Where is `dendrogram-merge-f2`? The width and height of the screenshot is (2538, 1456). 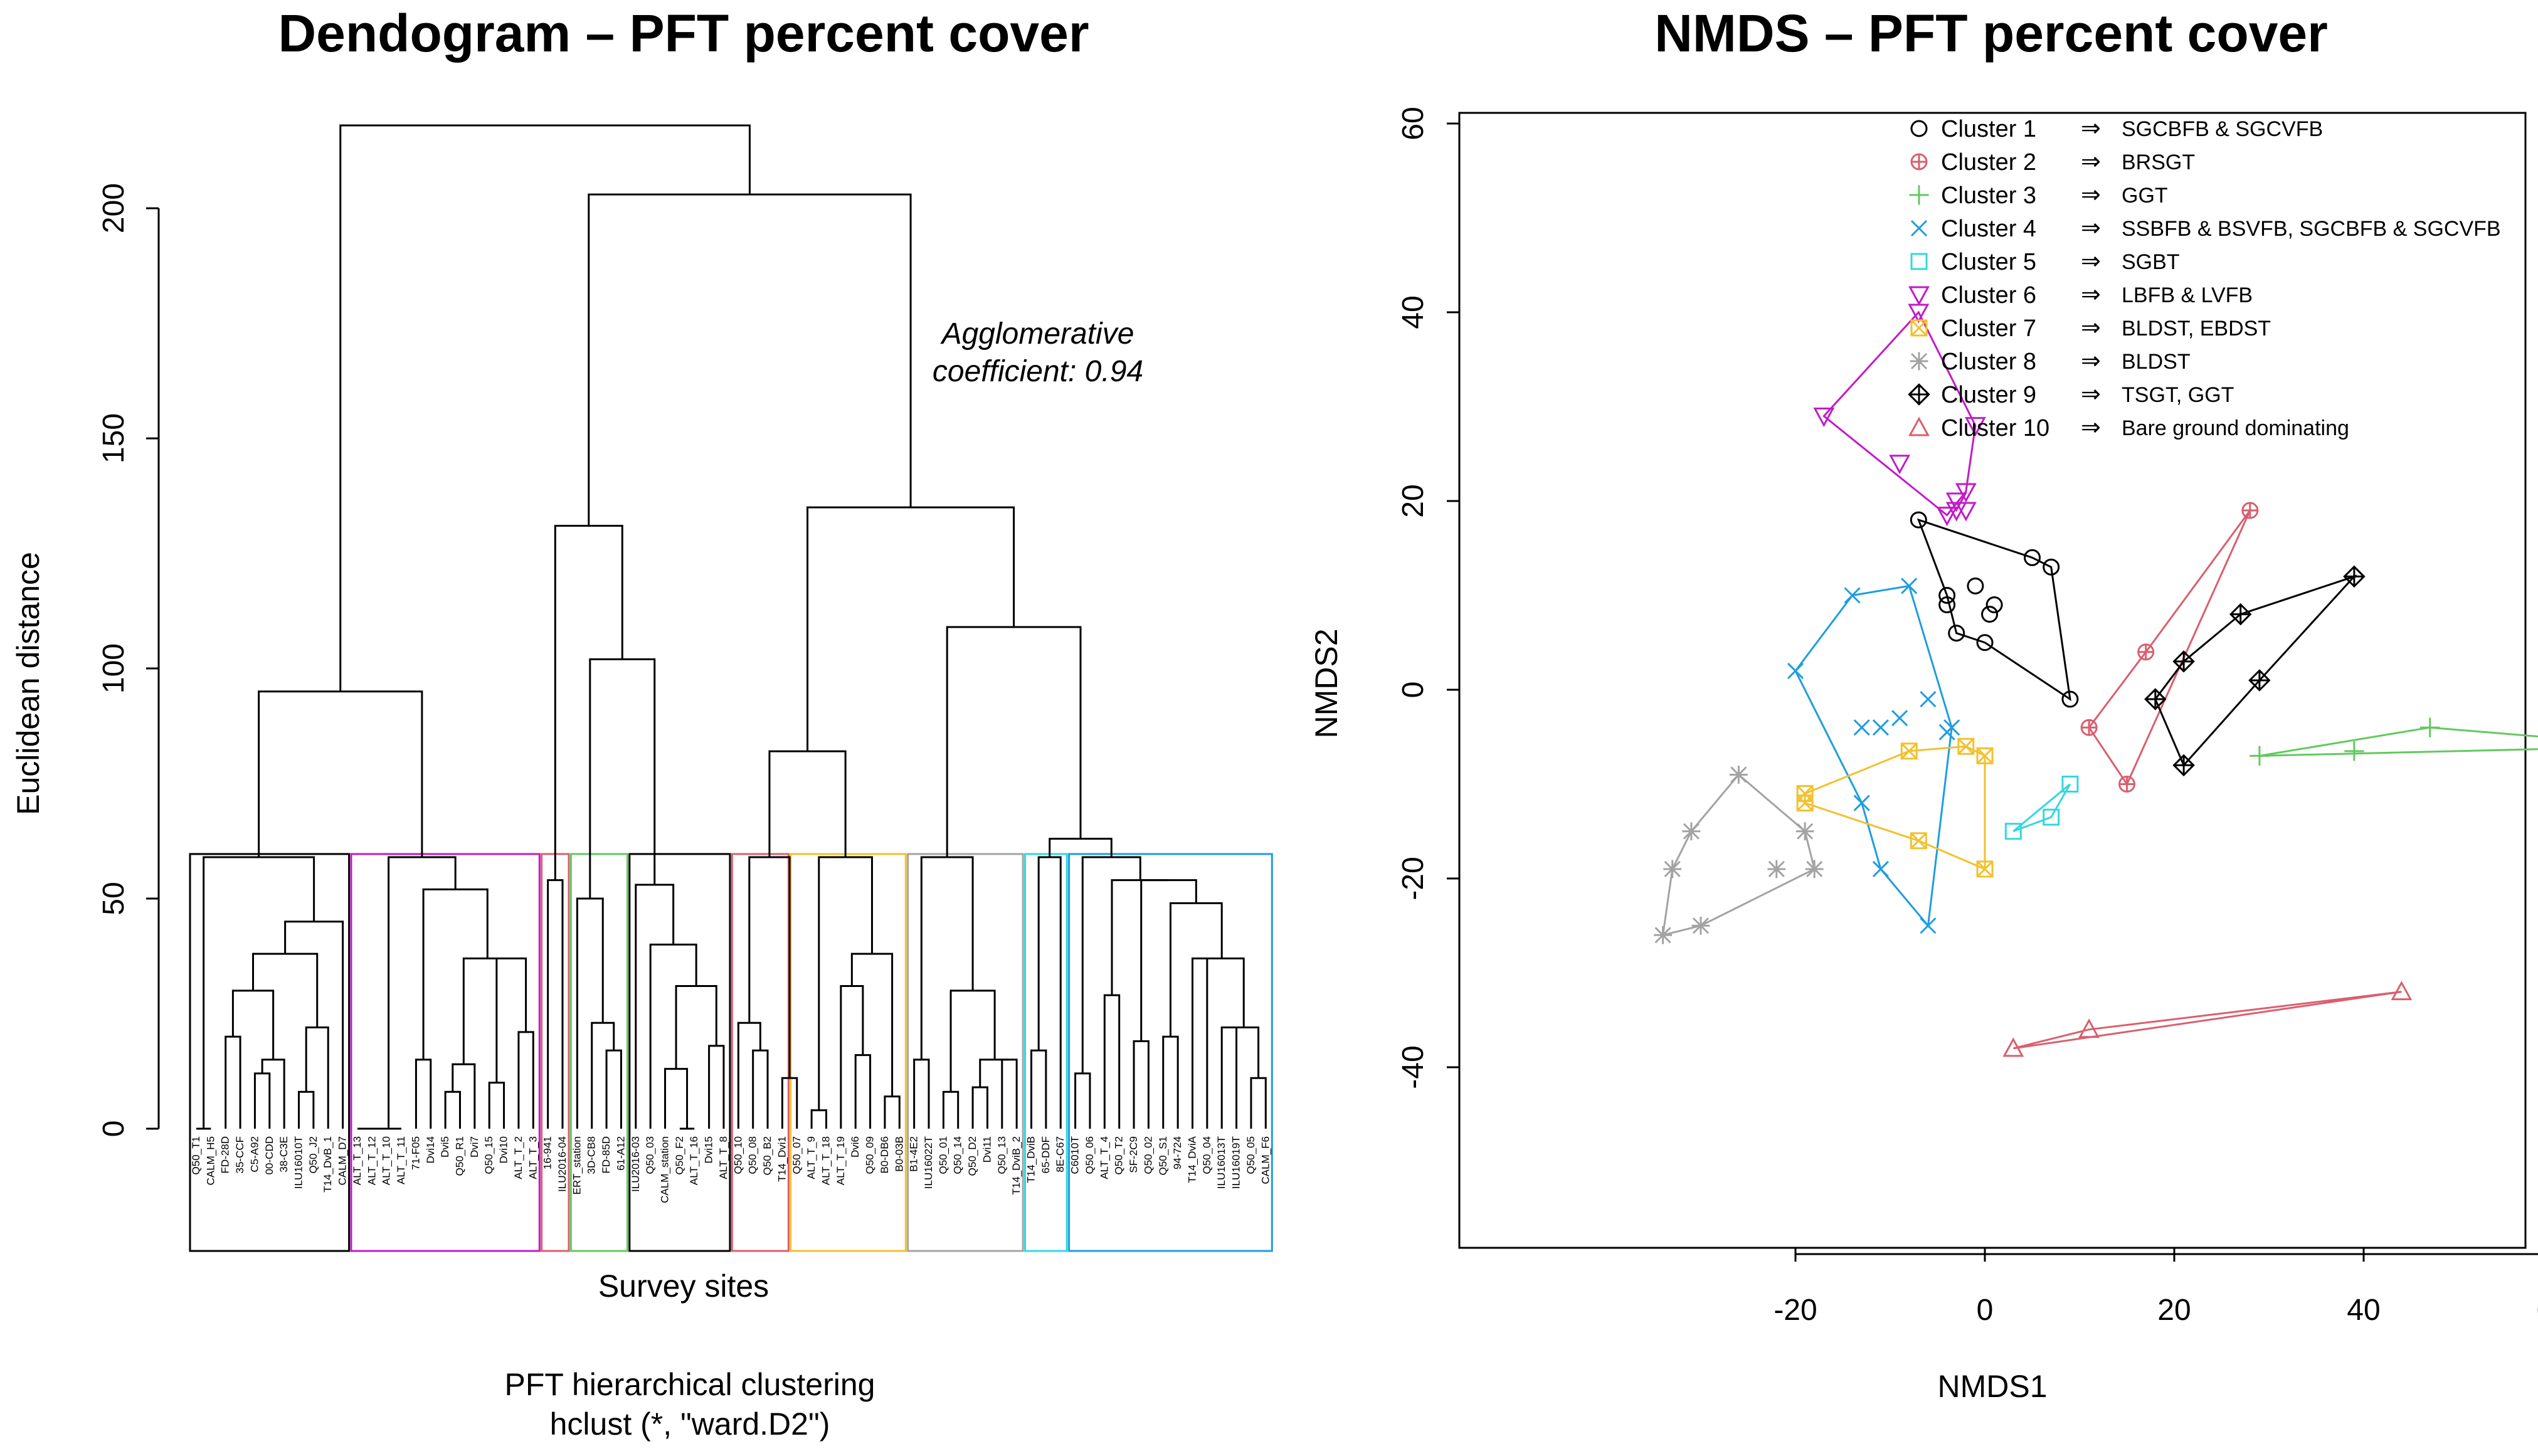
dendrogram-merge-f2 is located at coordinates (951, 1110).